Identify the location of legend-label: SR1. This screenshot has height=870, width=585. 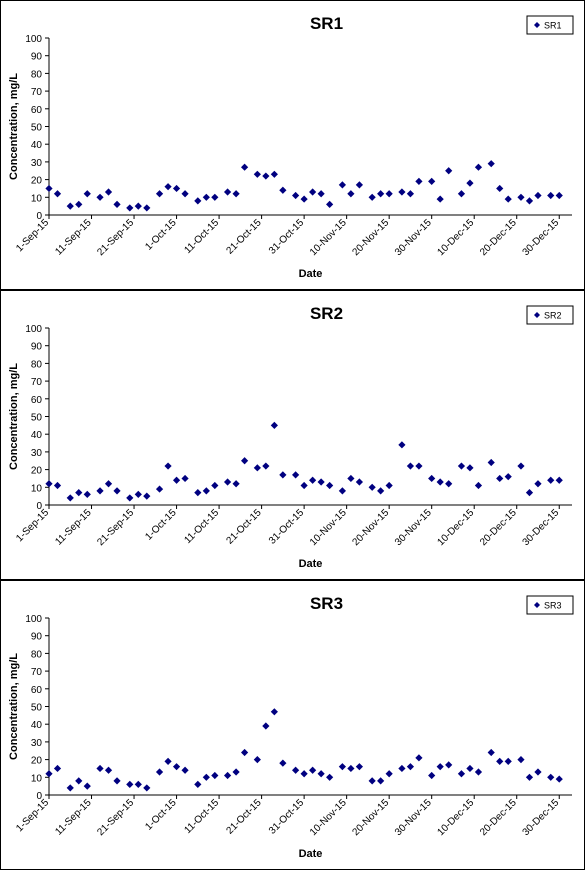
(553, 26).